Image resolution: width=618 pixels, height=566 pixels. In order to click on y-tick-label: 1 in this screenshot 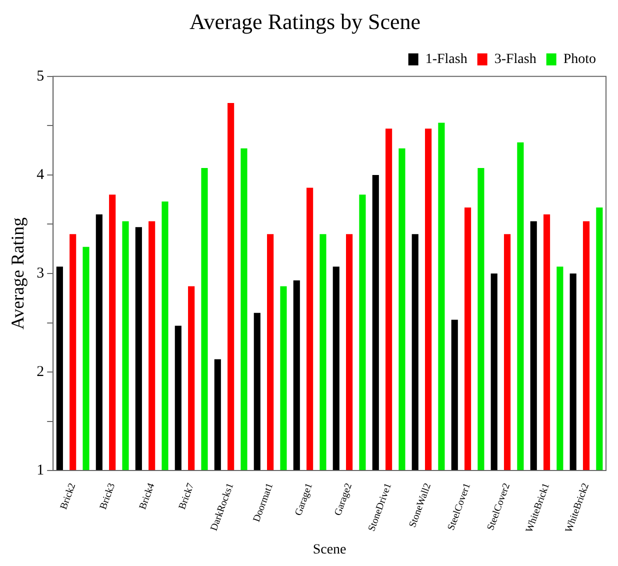, I will do `click(40, 470)`.